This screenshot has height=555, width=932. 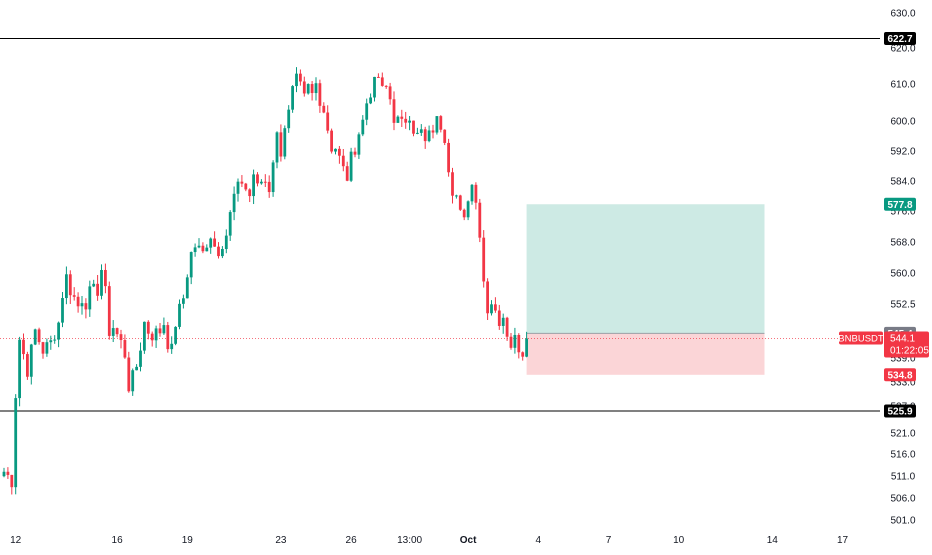 I want to click on loss-zone, so click(x=645, y=354).